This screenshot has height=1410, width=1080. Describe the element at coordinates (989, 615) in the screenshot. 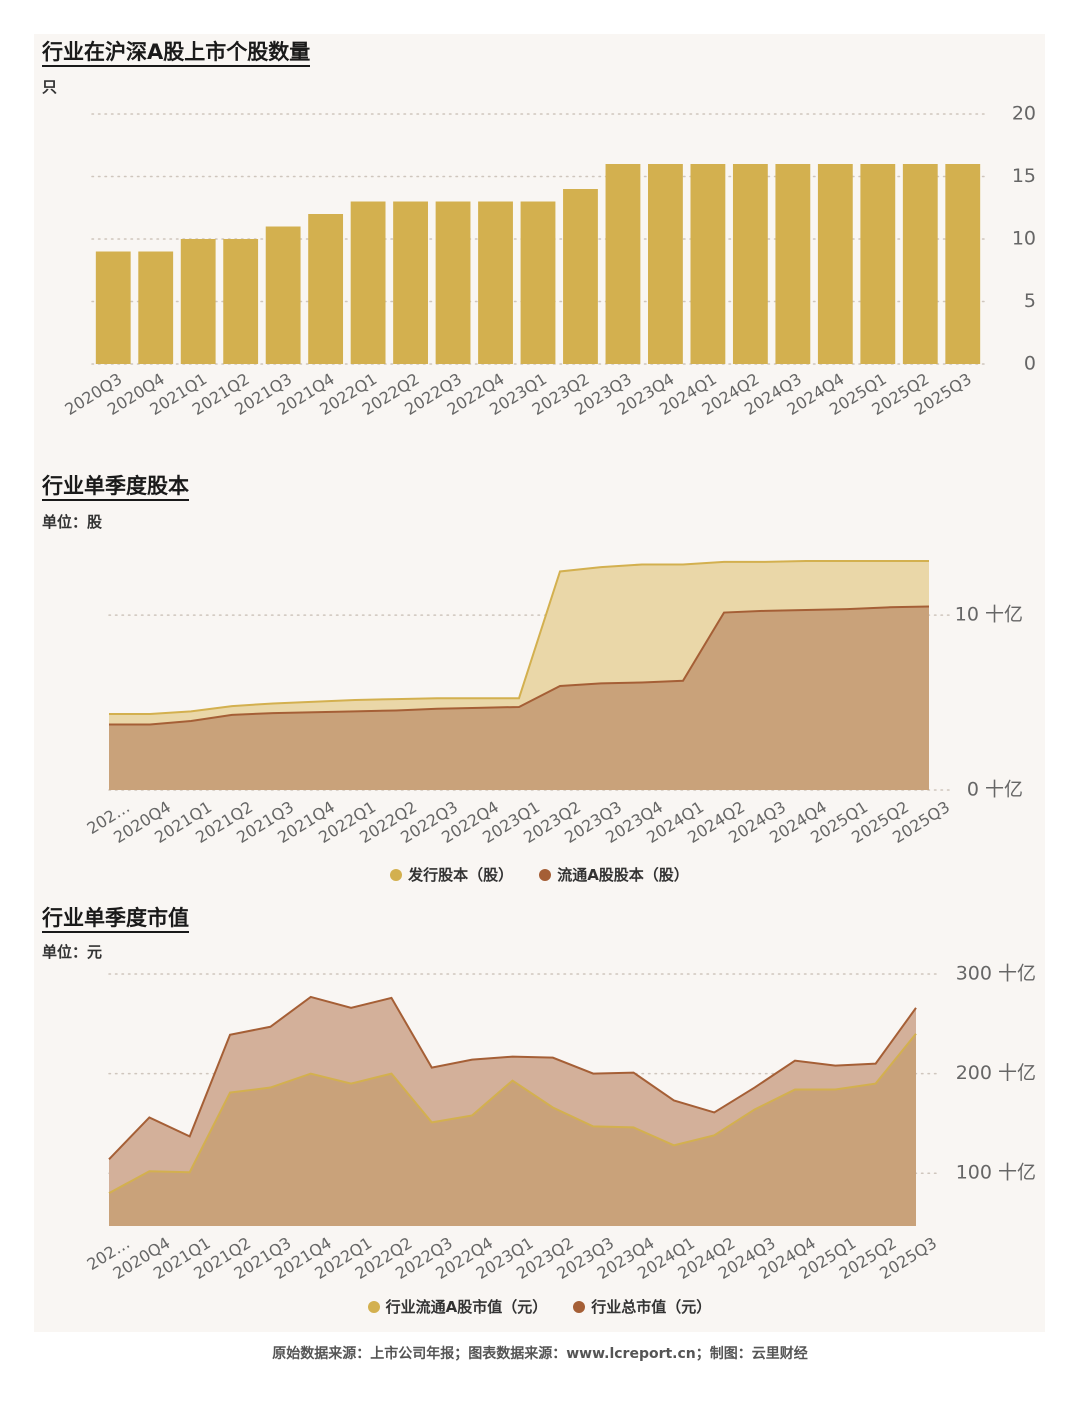

I see `y-tick-label: 10 十亿` at that location.